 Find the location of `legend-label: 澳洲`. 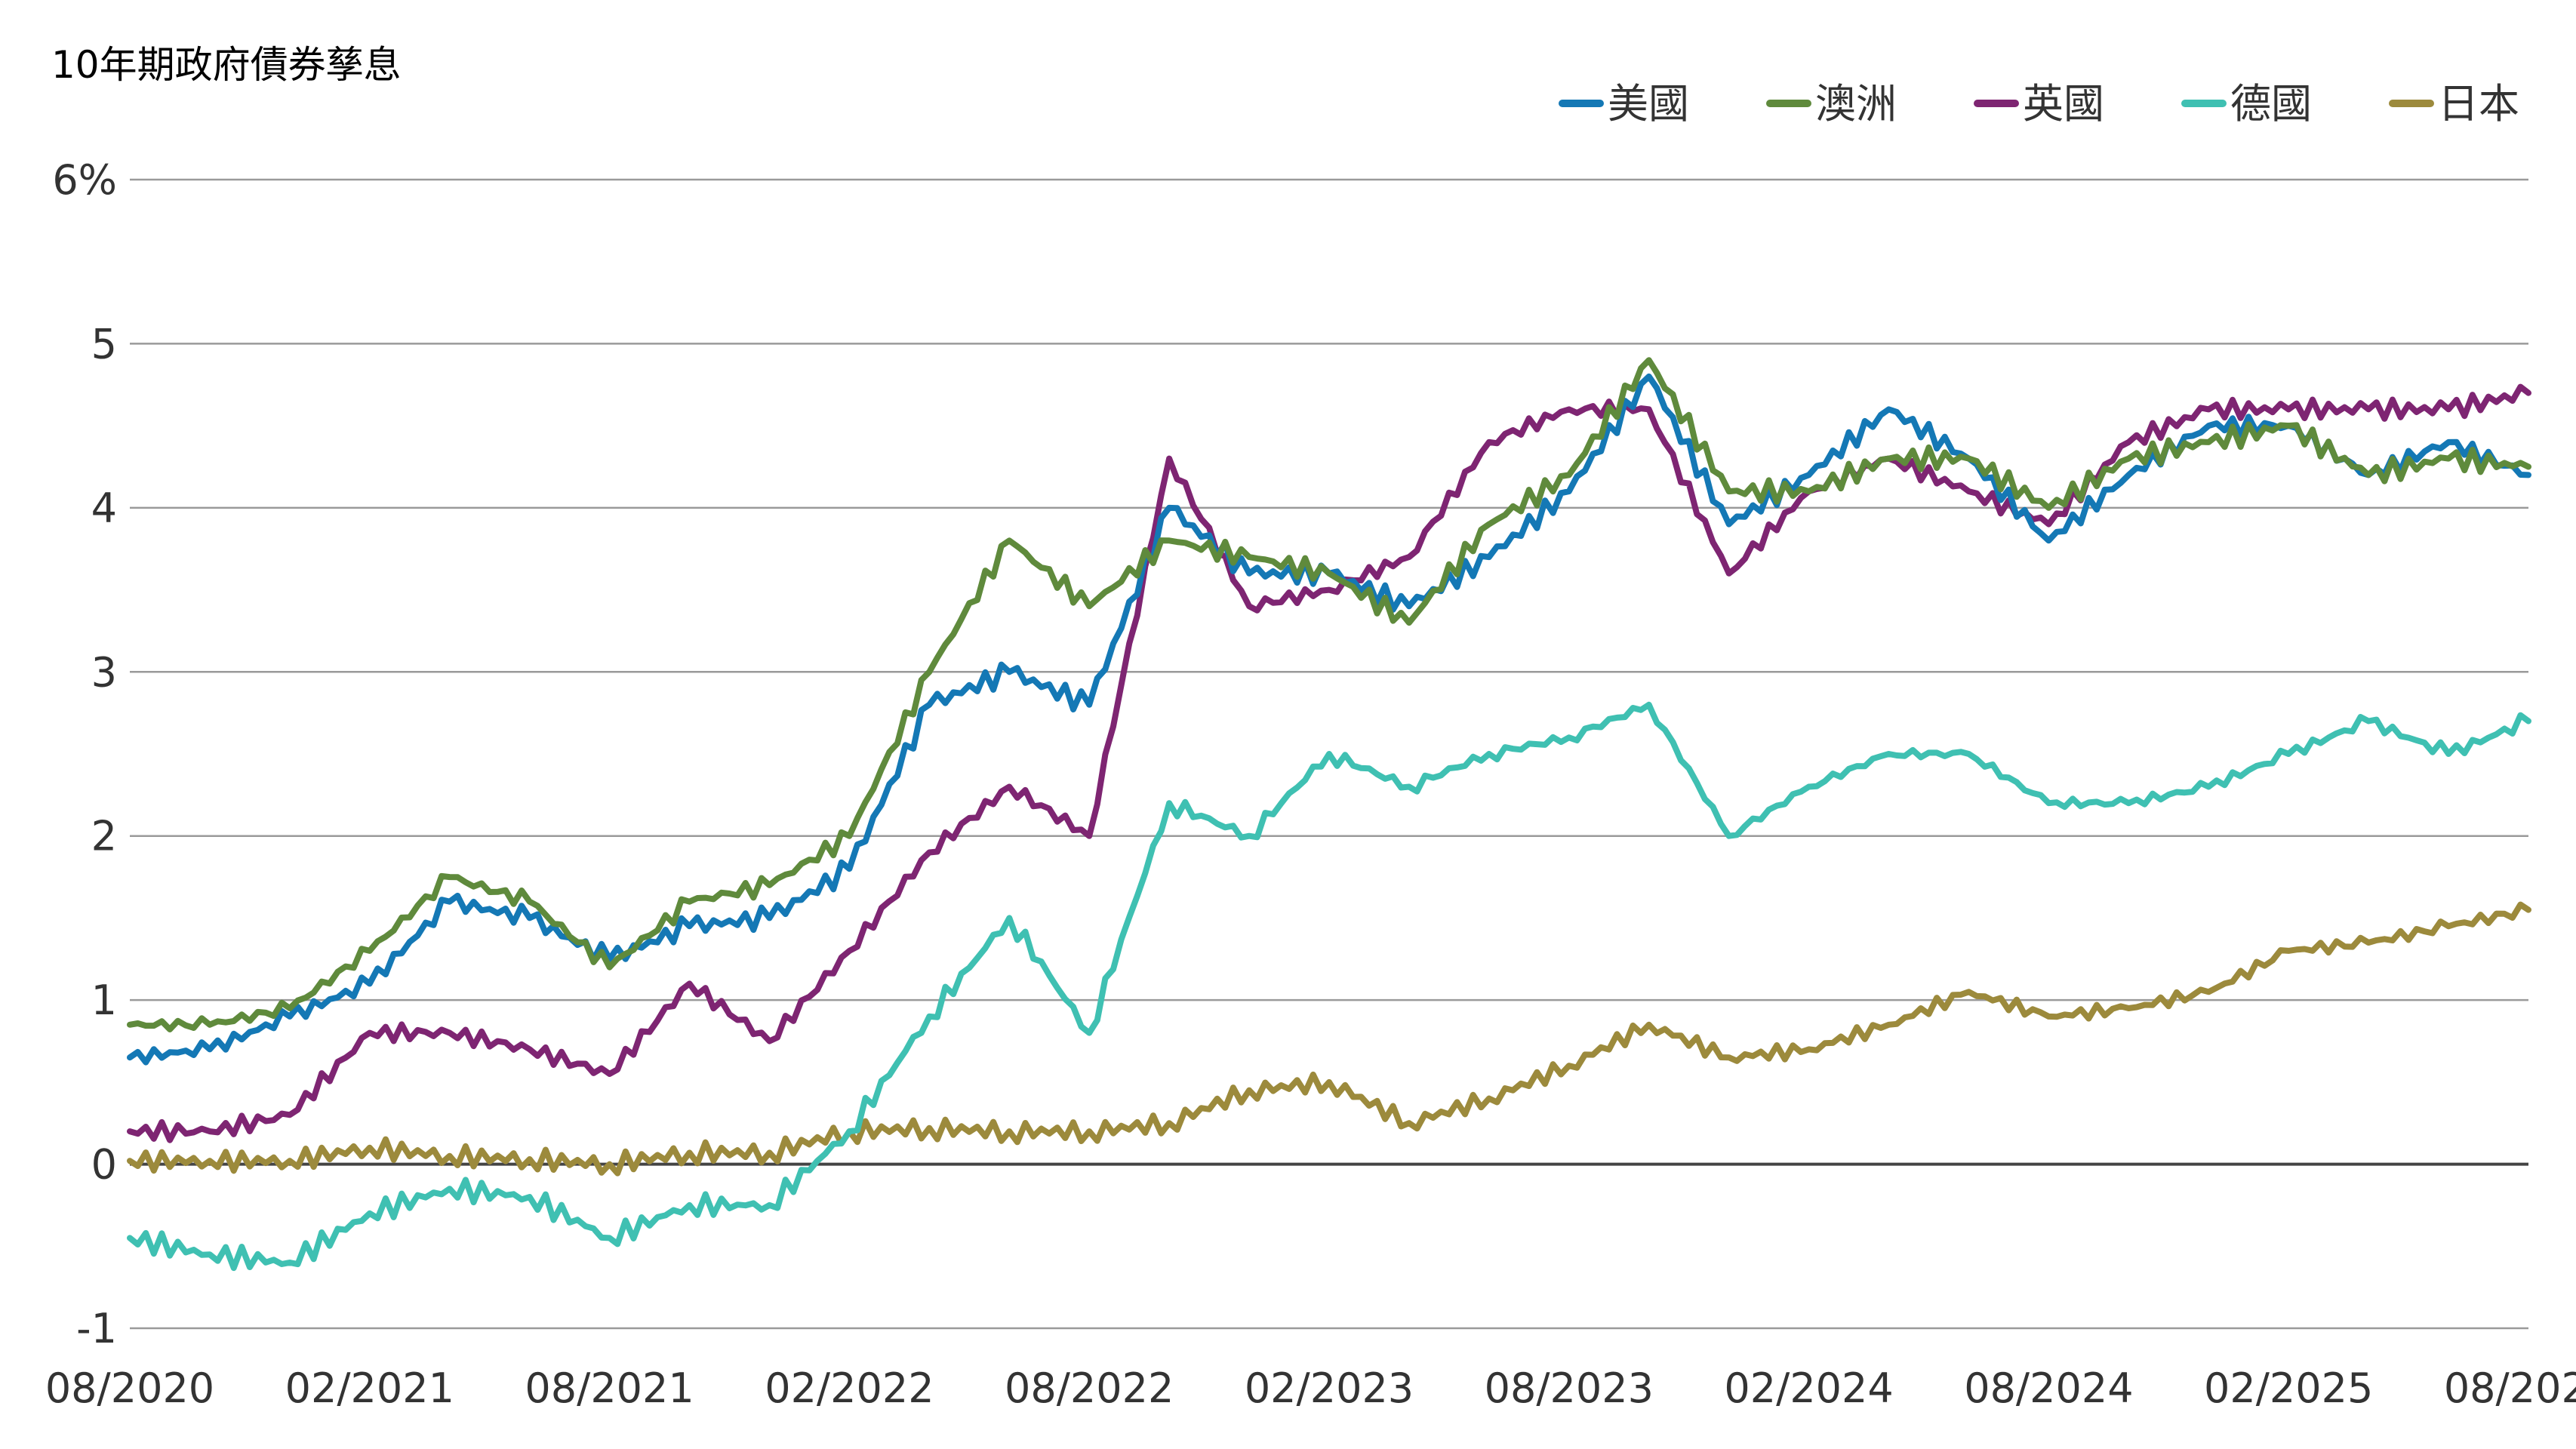

legend-label: 澳洲 is located at coordinates (1856, 104).